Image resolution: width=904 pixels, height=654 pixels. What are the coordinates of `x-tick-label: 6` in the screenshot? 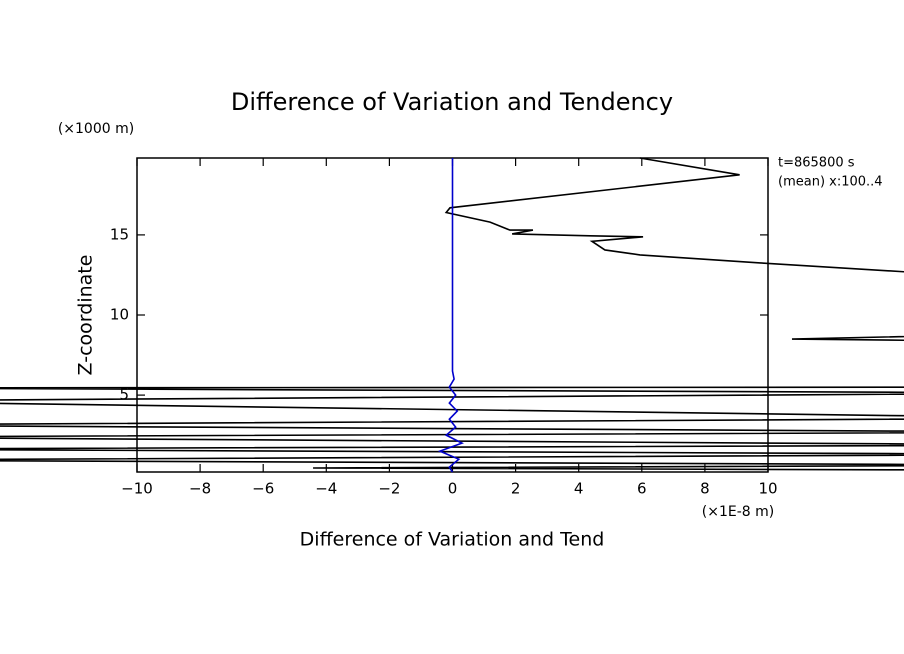 It's located at (642, 489).